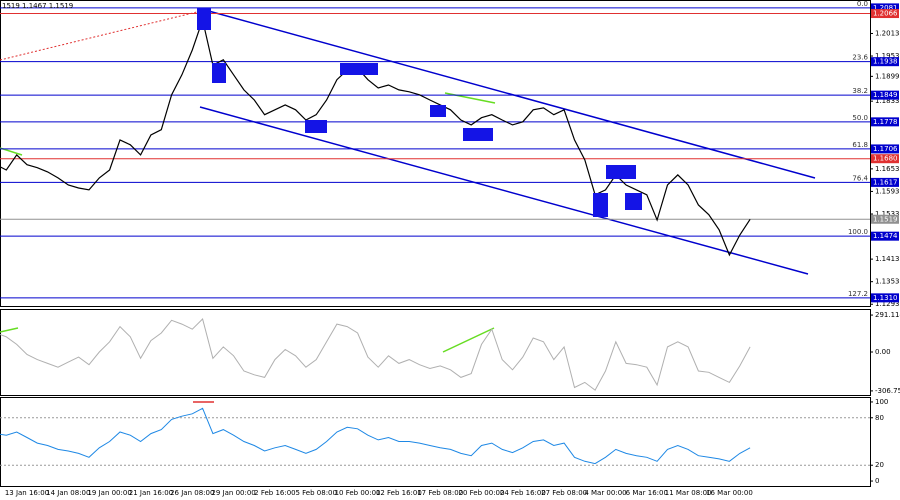  What do you see at coordinates (887, 214) in the screenshot?
I see `y-tick-label: 1.1533` at bounding box center [887, 214].